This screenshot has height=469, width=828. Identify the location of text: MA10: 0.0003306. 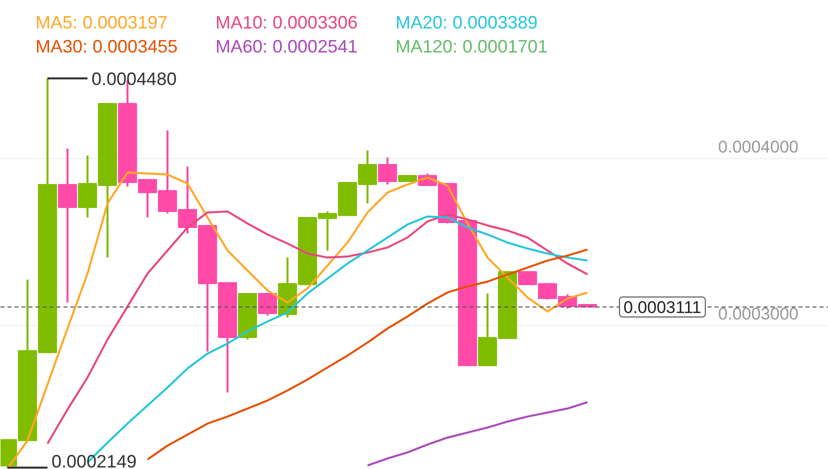
(287, 22).